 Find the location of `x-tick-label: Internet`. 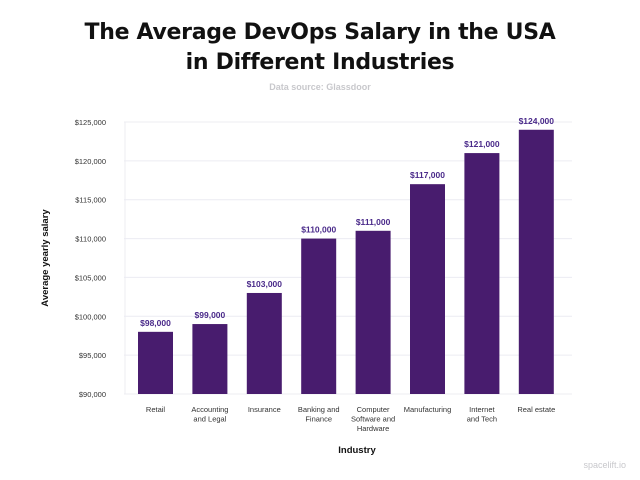

x-tick-label: Internet is located at coordinates (482, 409).